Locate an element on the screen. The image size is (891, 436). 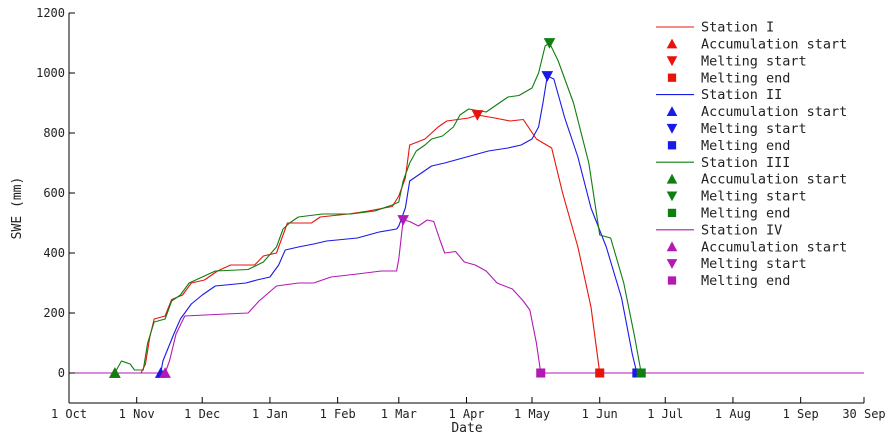
y-tick-label: 1200 is located at coordinates (50, 13).